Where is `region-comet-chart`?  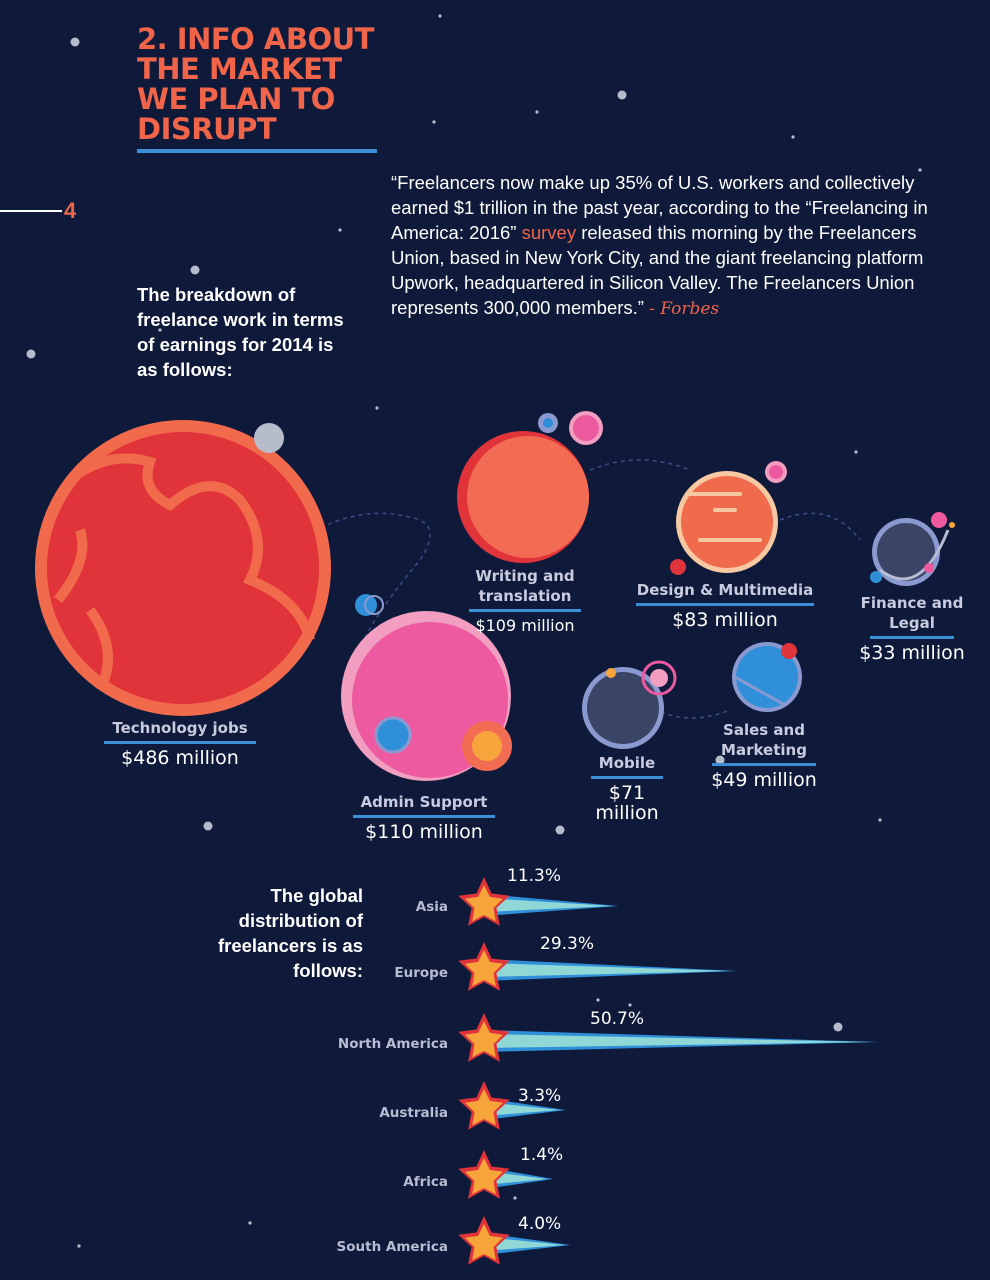 region-comet-chart is located at coordinates (668, 1071).